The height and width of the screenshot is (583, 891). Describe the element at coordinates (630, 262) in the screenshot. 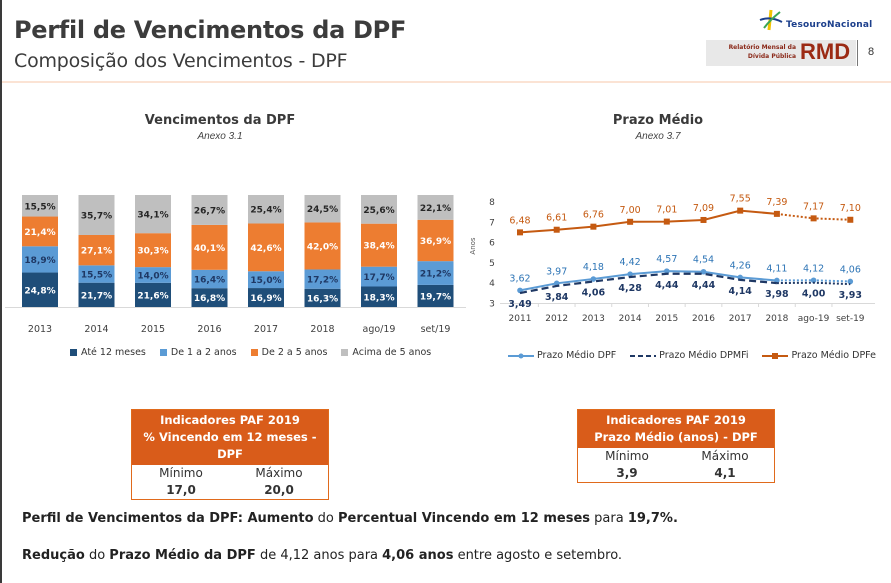

I see `line-data-label: 4,42` at that location.